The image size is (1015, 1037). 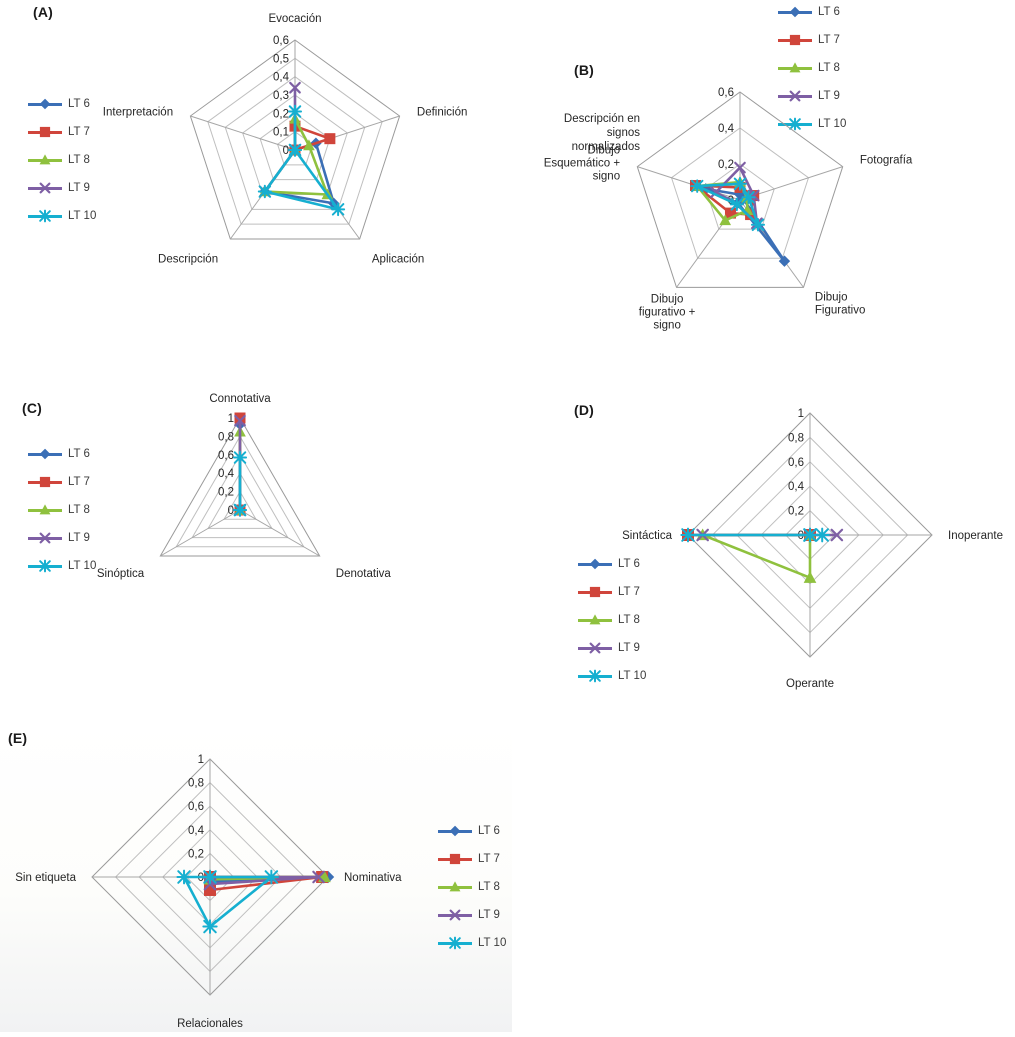 What do you see at coordinates (43, 12) in the screenshot?
I see `panel-a-tag: (A)` at bounding box center [43, 12].